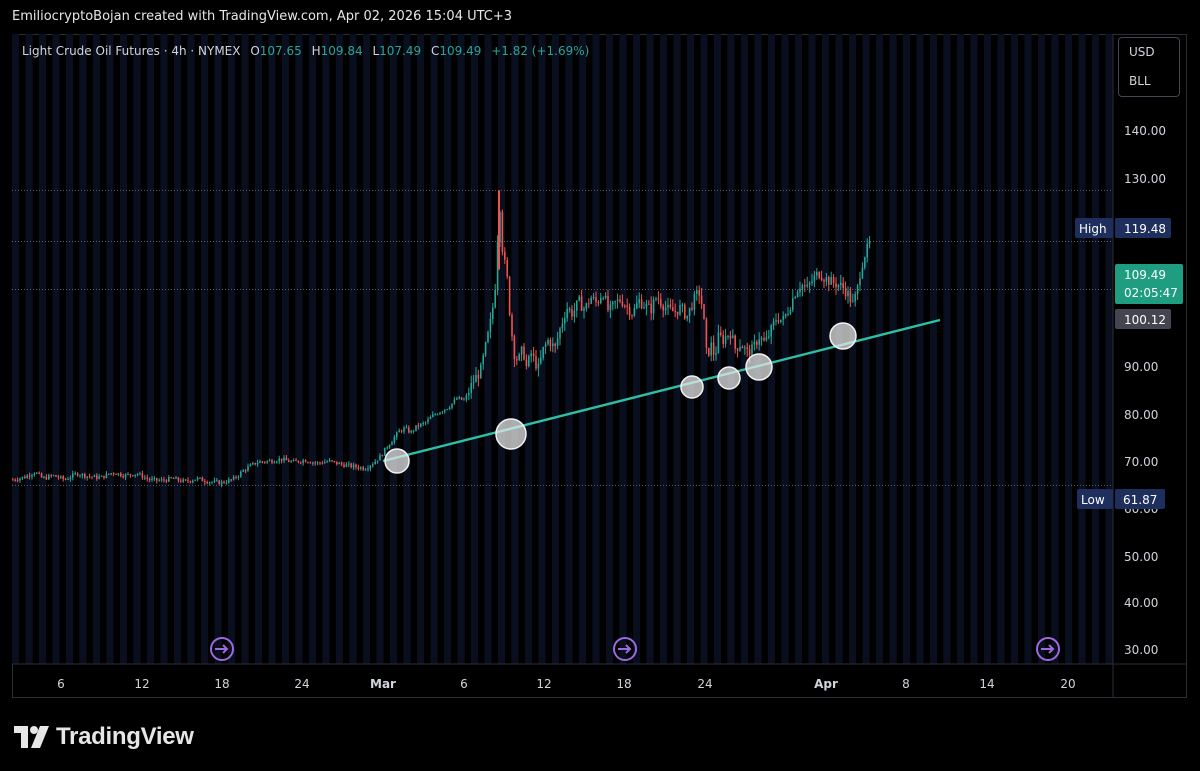 This screenshot has width=1200, height=771. Describe the element at coordinates (1141, 557) in the screenshot. I see `price-tick: 50.00` at that location.